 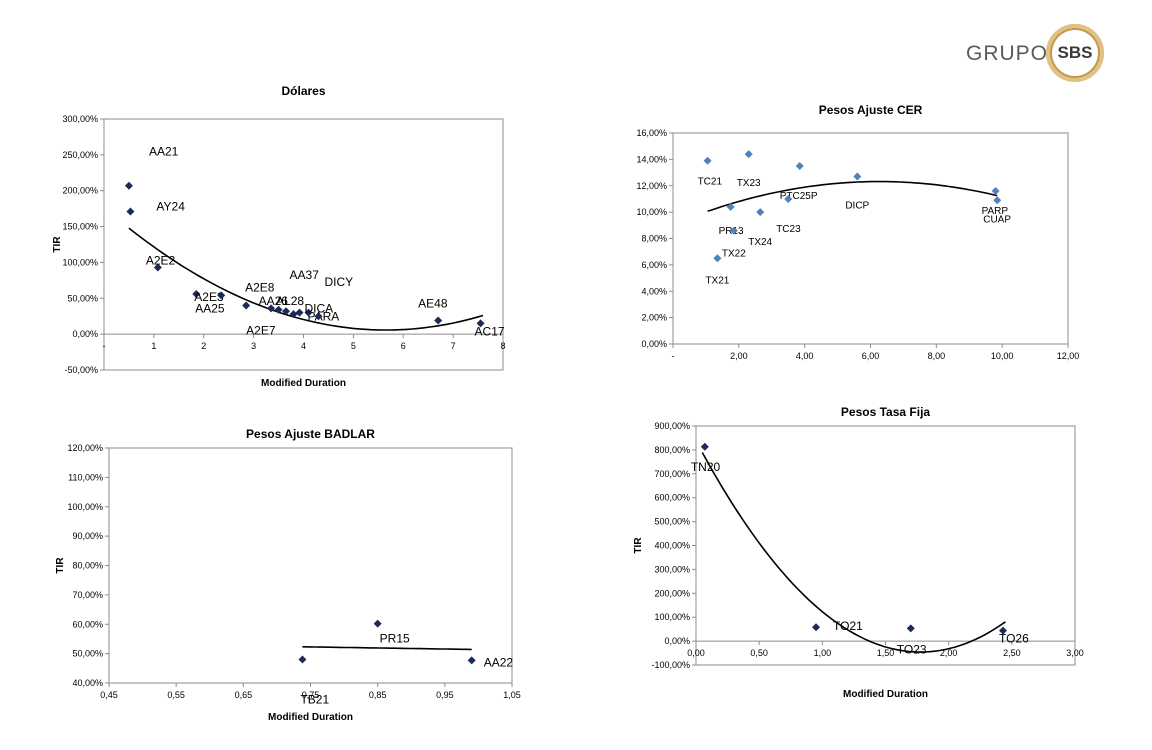 I want to click on y-tick-label: 60,00%, so click(x=87, y=624).